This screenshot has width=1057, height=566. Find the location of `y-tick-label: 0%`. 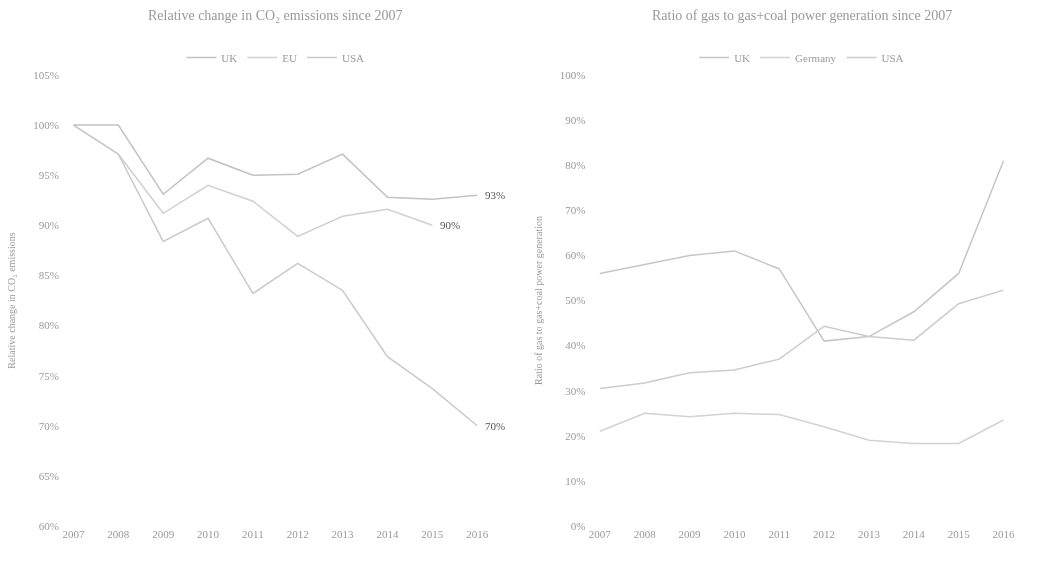

y-tick-label: 0% is located at coordinates (578, 525).